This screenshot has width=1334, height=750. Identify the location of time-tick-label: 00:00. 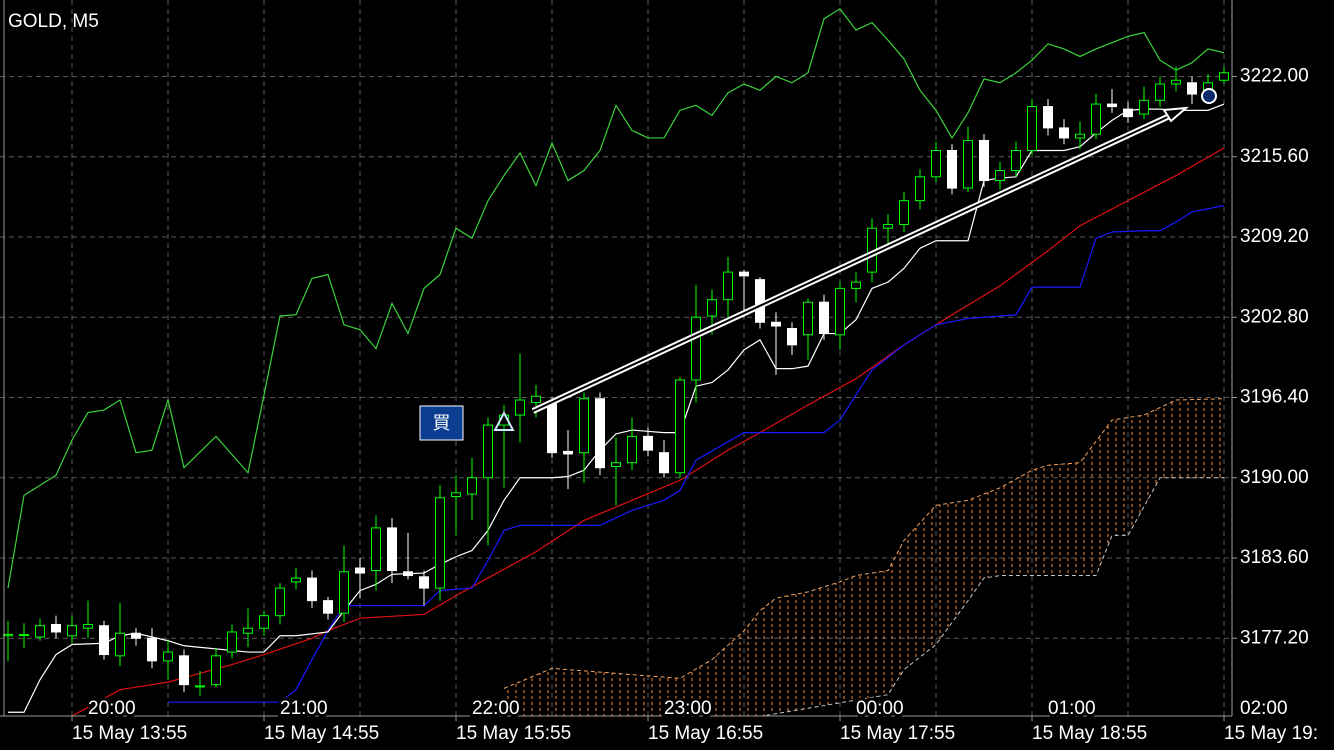
(880, 708).